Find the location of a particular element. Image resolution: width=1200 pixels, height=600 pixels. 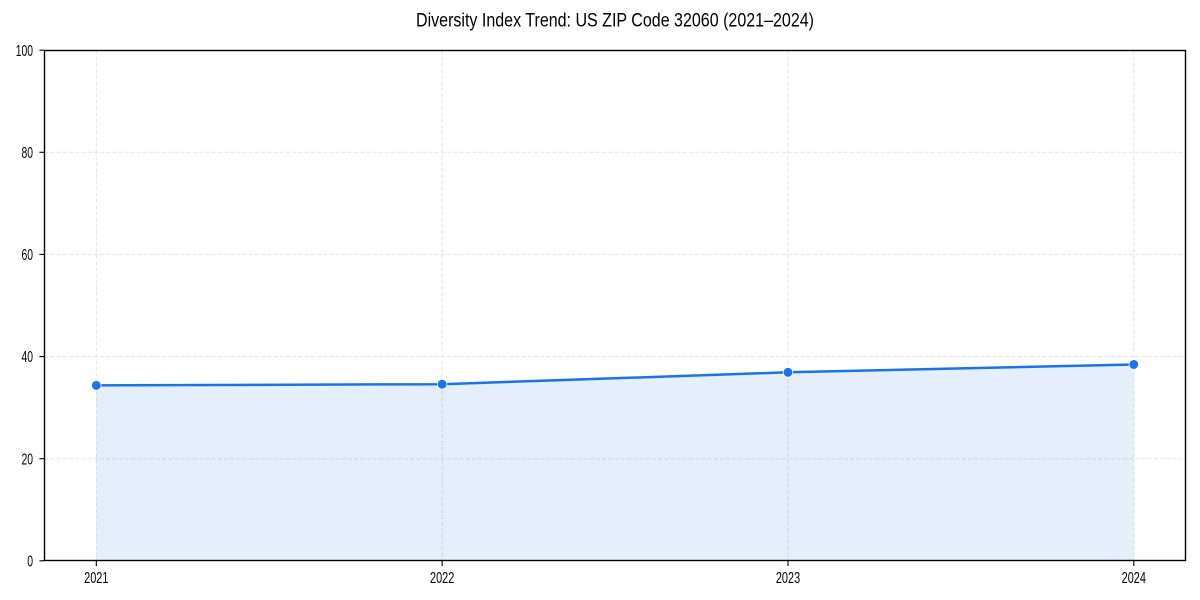

svg-text: 20 is located at coordinates (28, 459).